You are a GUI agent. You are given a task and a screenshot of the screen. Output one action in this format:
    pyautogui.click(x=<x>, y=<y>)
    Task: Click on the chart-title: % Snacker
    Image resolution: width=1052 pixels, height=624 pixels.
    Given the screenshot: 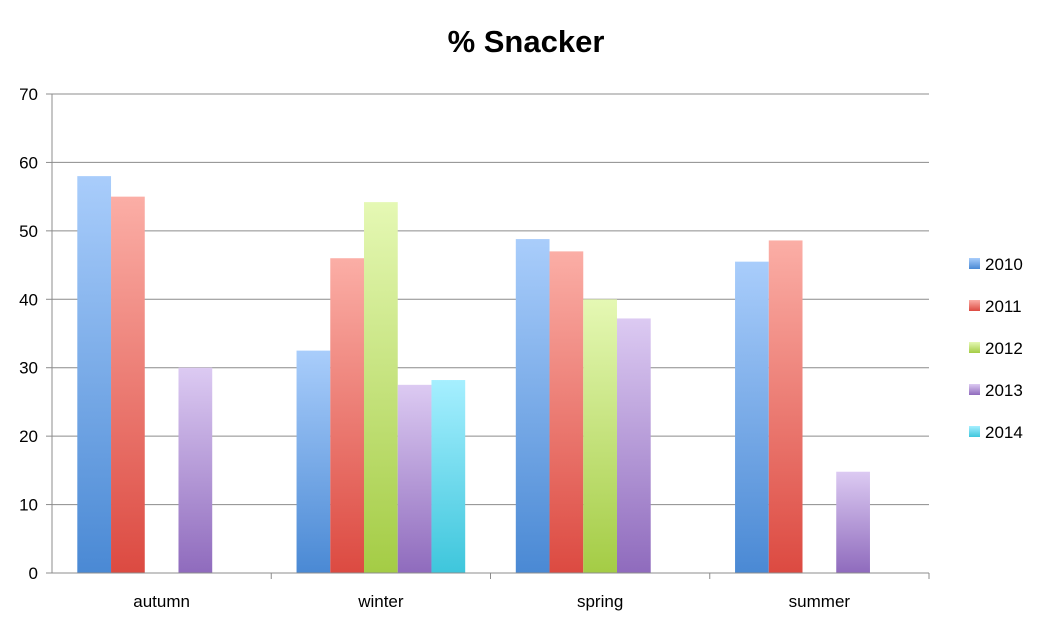 What is the action you would take?
    pyautogui.click(x=526, y=41)
    